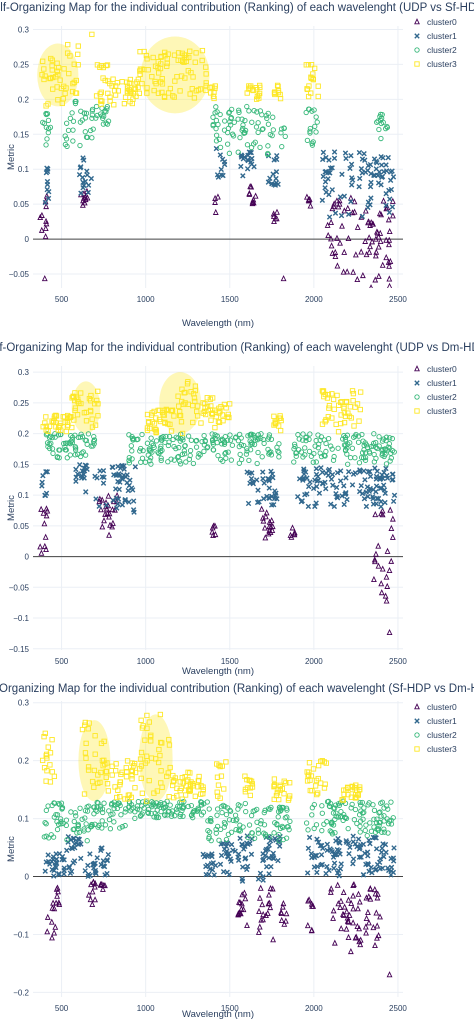  Describe the element at coordinates (21, 618) in the screenshot. I see `y-tick-label: −0.1` at that location.